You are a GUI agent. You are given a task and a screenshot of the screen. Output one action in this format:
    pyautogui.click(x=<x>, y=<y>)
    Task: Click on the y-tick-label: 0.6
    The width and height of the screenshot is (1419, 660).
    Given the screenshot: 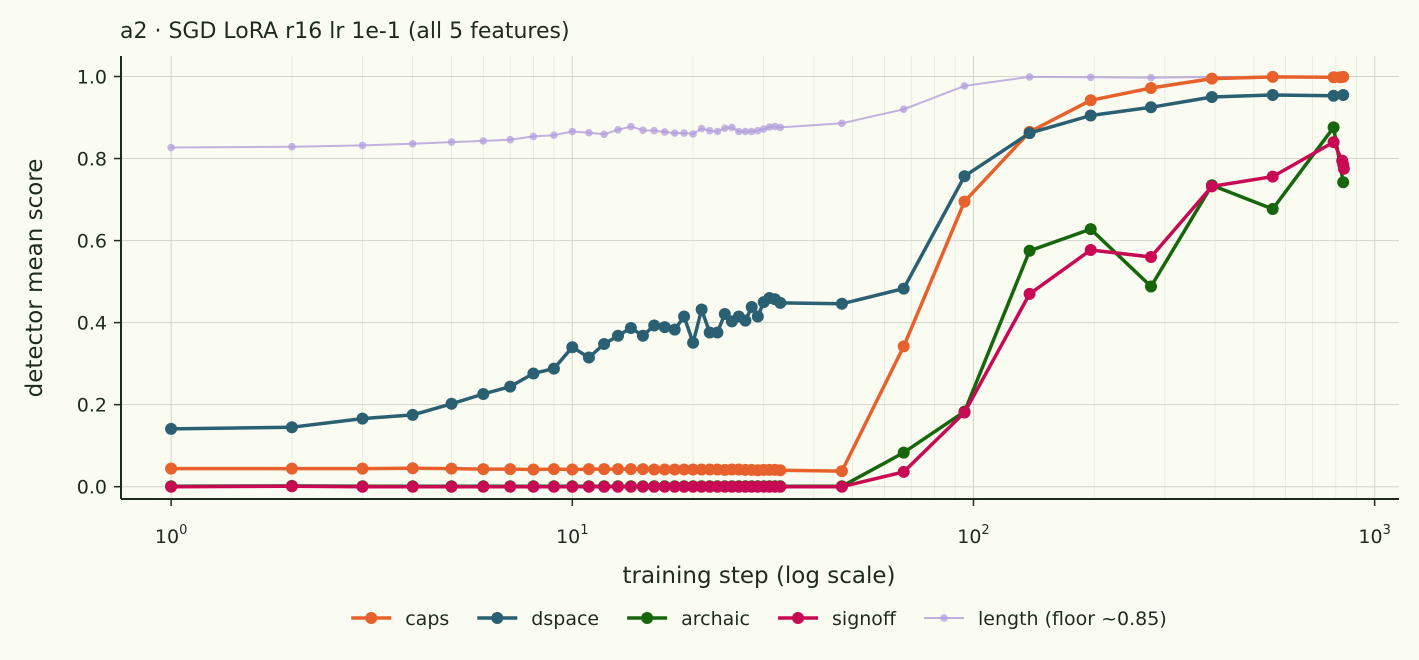 What is the action you would take?
    pyautogui.click(x=92, y=242)
    